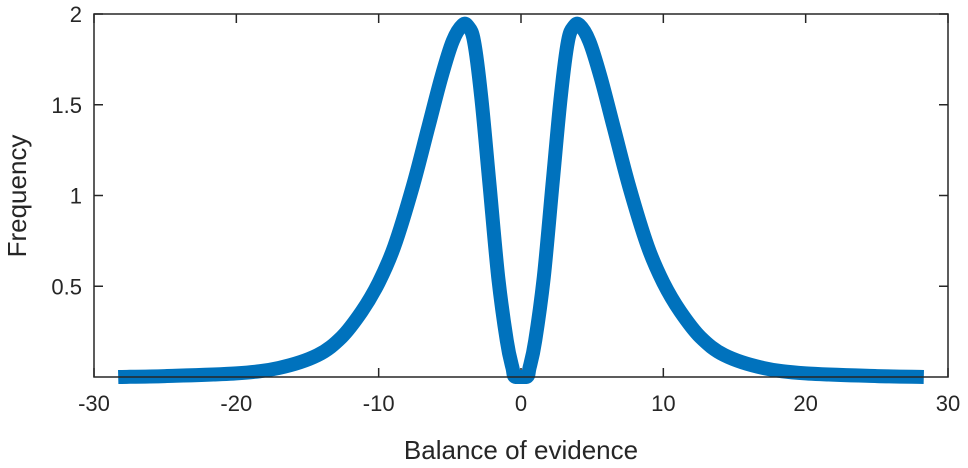  Describe the element at coordinates (663, 403) in the screenshot. I see `x-tick-label: 10` at that location.